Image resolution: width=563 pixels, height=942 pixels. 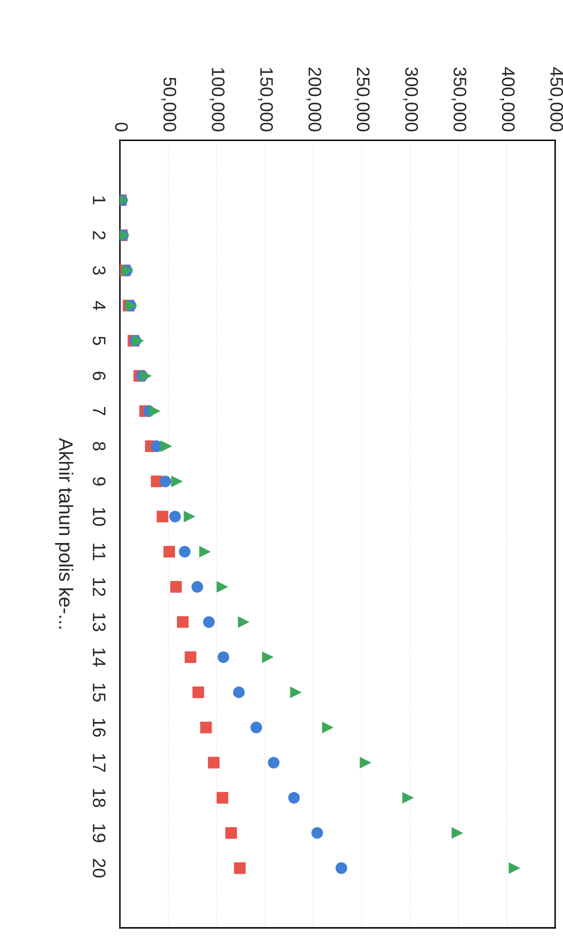 What do you see at coordinates (99, 376) in the screenshot?
I see `y-tick-label: 6` at bounding box center [99, 376].